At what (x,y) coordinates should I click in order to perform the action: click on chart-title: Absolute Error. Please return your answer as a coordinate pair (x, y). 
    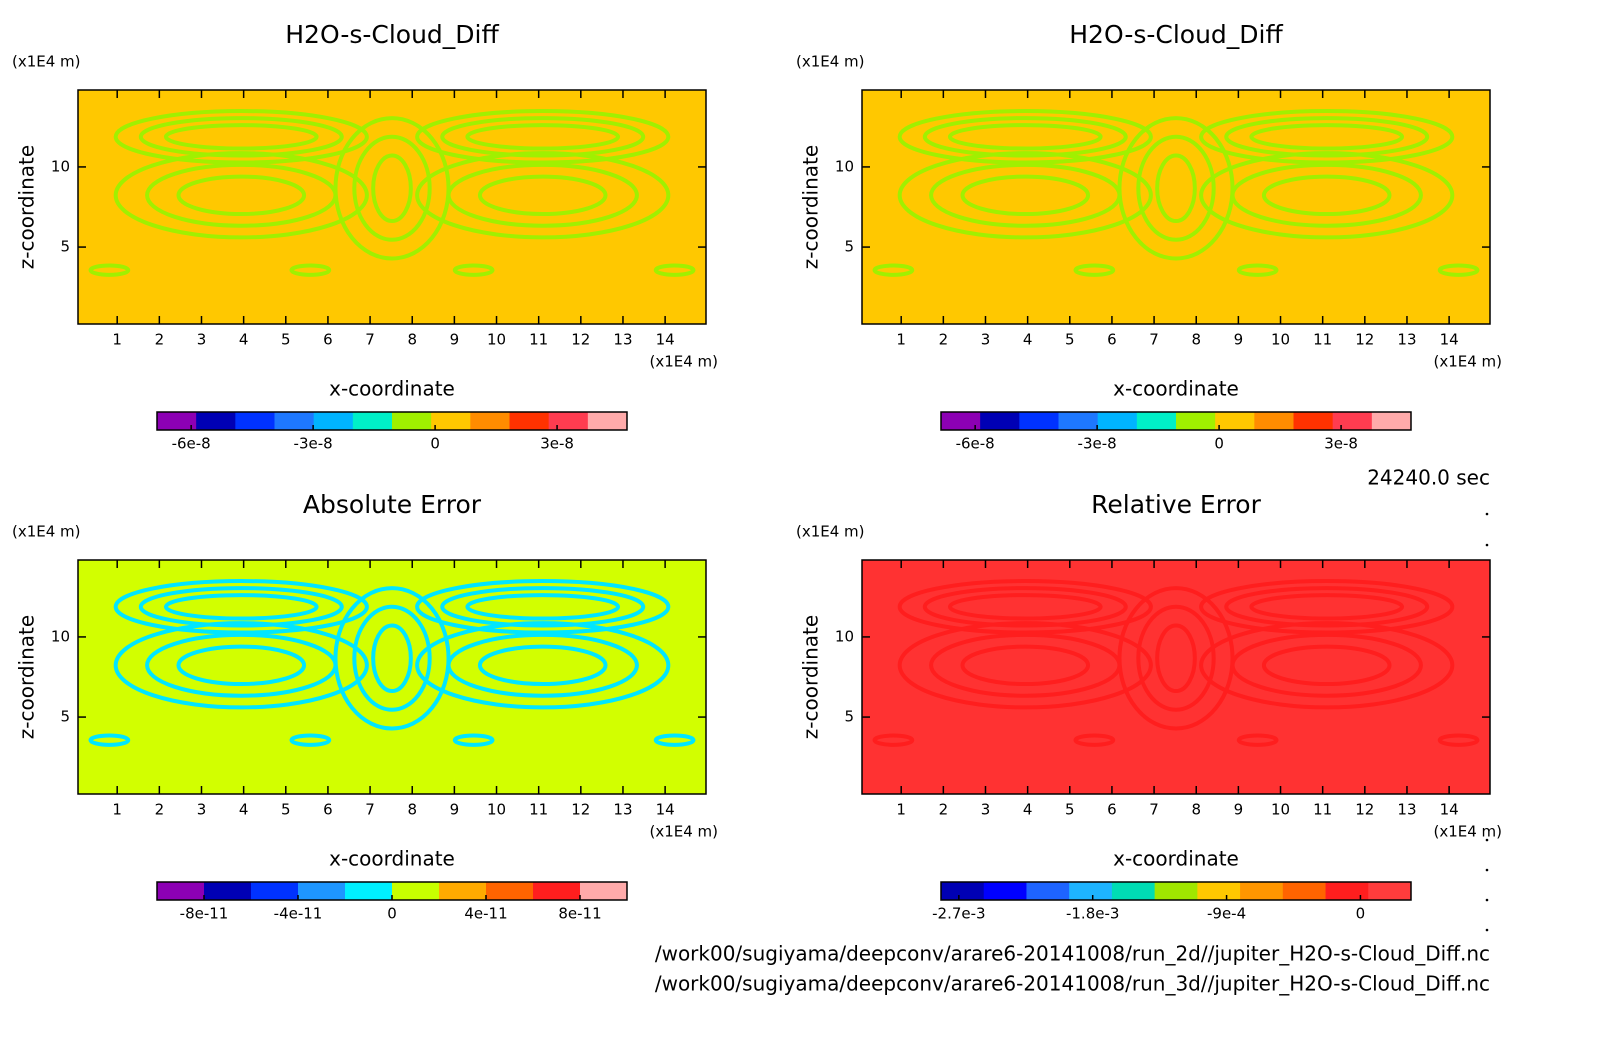
    Looking at the image, I should click on (392, 504).